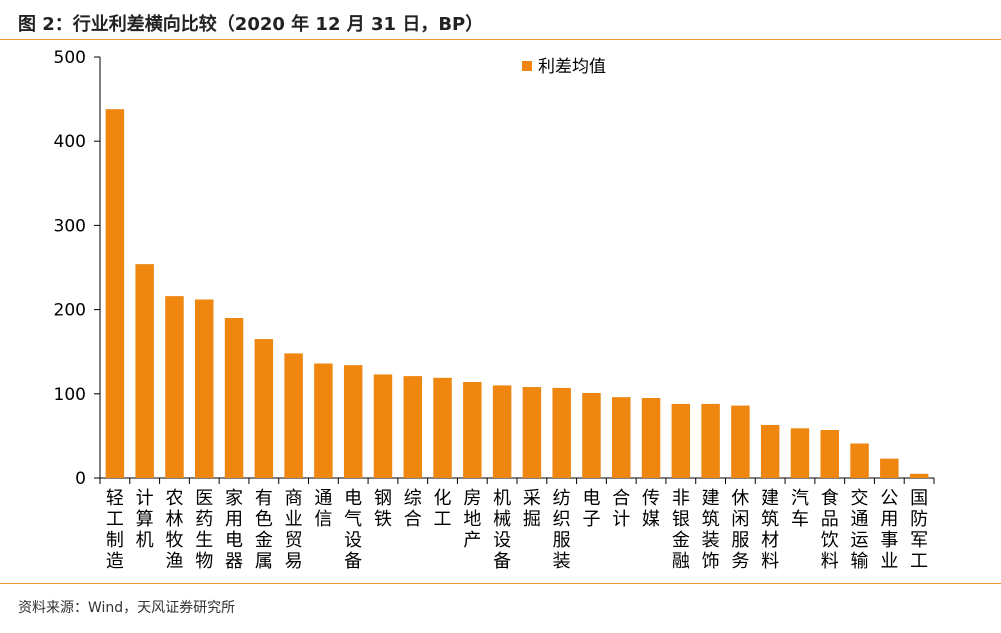 Image resolution: width=1001 pixels, height=633 pixels. What do you see at coordinates (70, 226) in the screenshot?
I see `y-tick-label: 300` at bounding box center [70, 226].